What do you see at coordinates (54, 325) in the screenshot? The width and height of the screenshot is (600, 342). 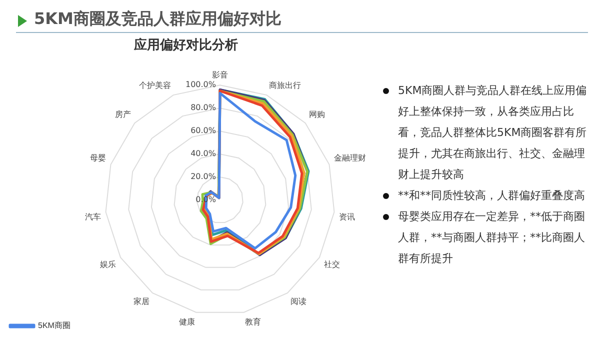 I see `legend-label: 5KM商圈` at bounding box center [54, 325].